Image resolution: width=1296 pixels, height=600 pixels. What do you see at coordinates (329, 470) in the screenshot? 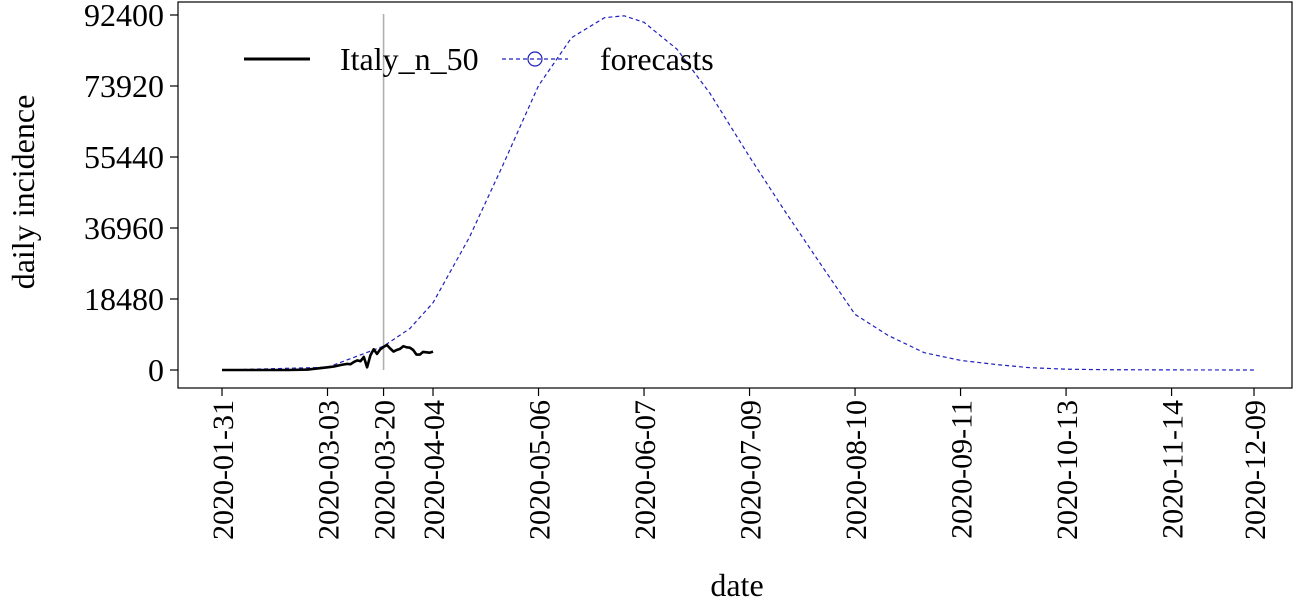
I see `x-tick-label: 2020-03-03` at bounding box center [329, 470].